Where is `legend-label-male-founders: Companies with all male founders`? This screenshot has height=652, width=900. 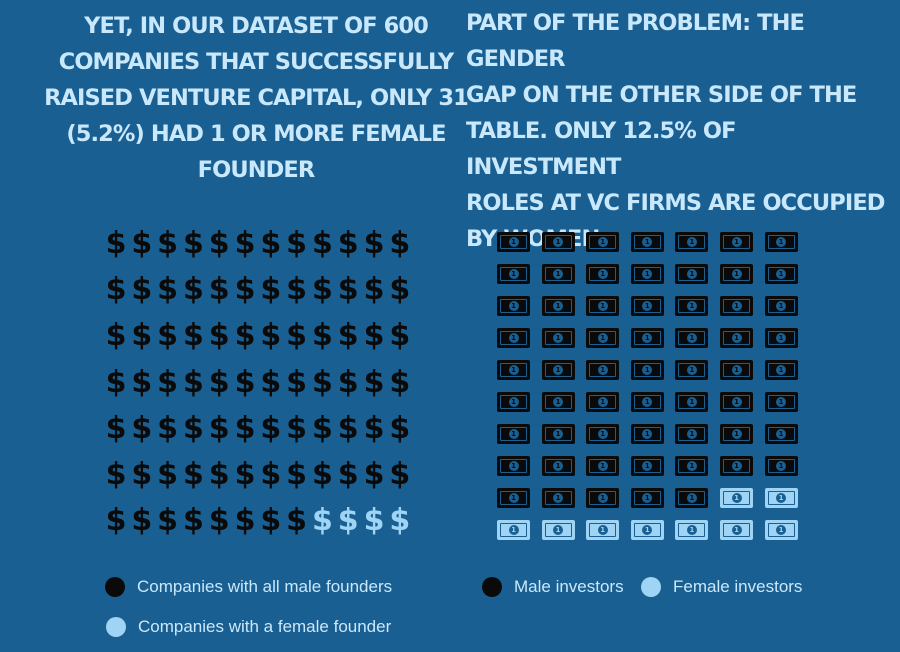 legend-label-male-founders: Companies with all male founders is located at coordinates (265, 586).